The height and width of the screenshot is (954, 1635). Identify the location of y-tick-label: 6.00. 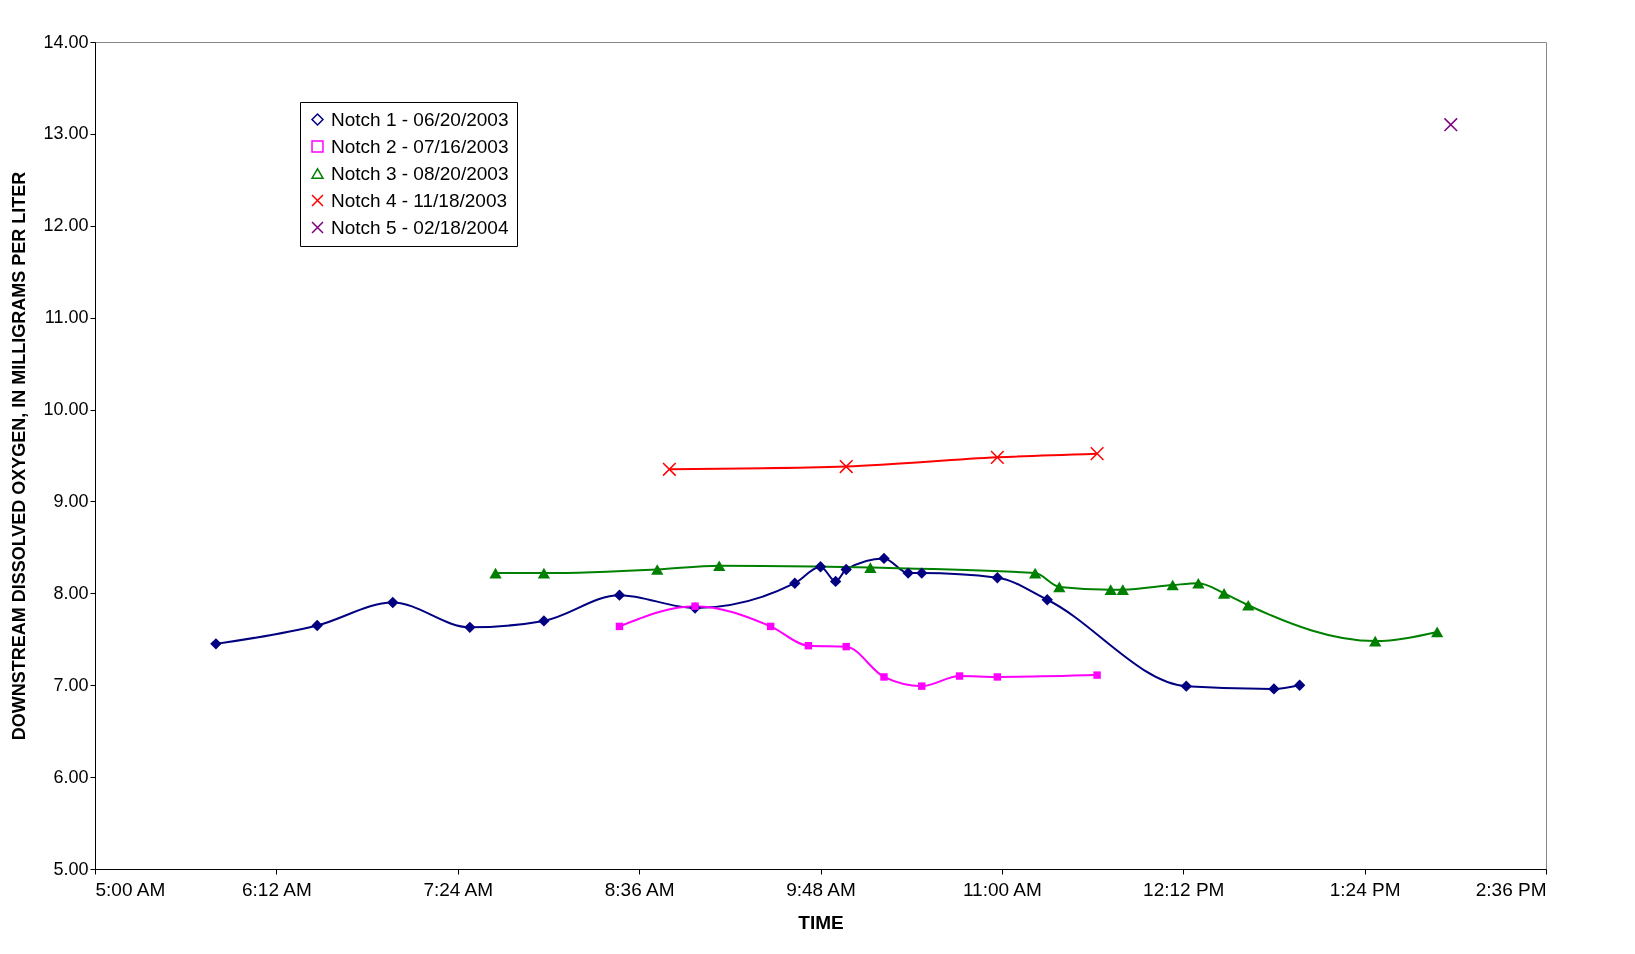
(71, 776).